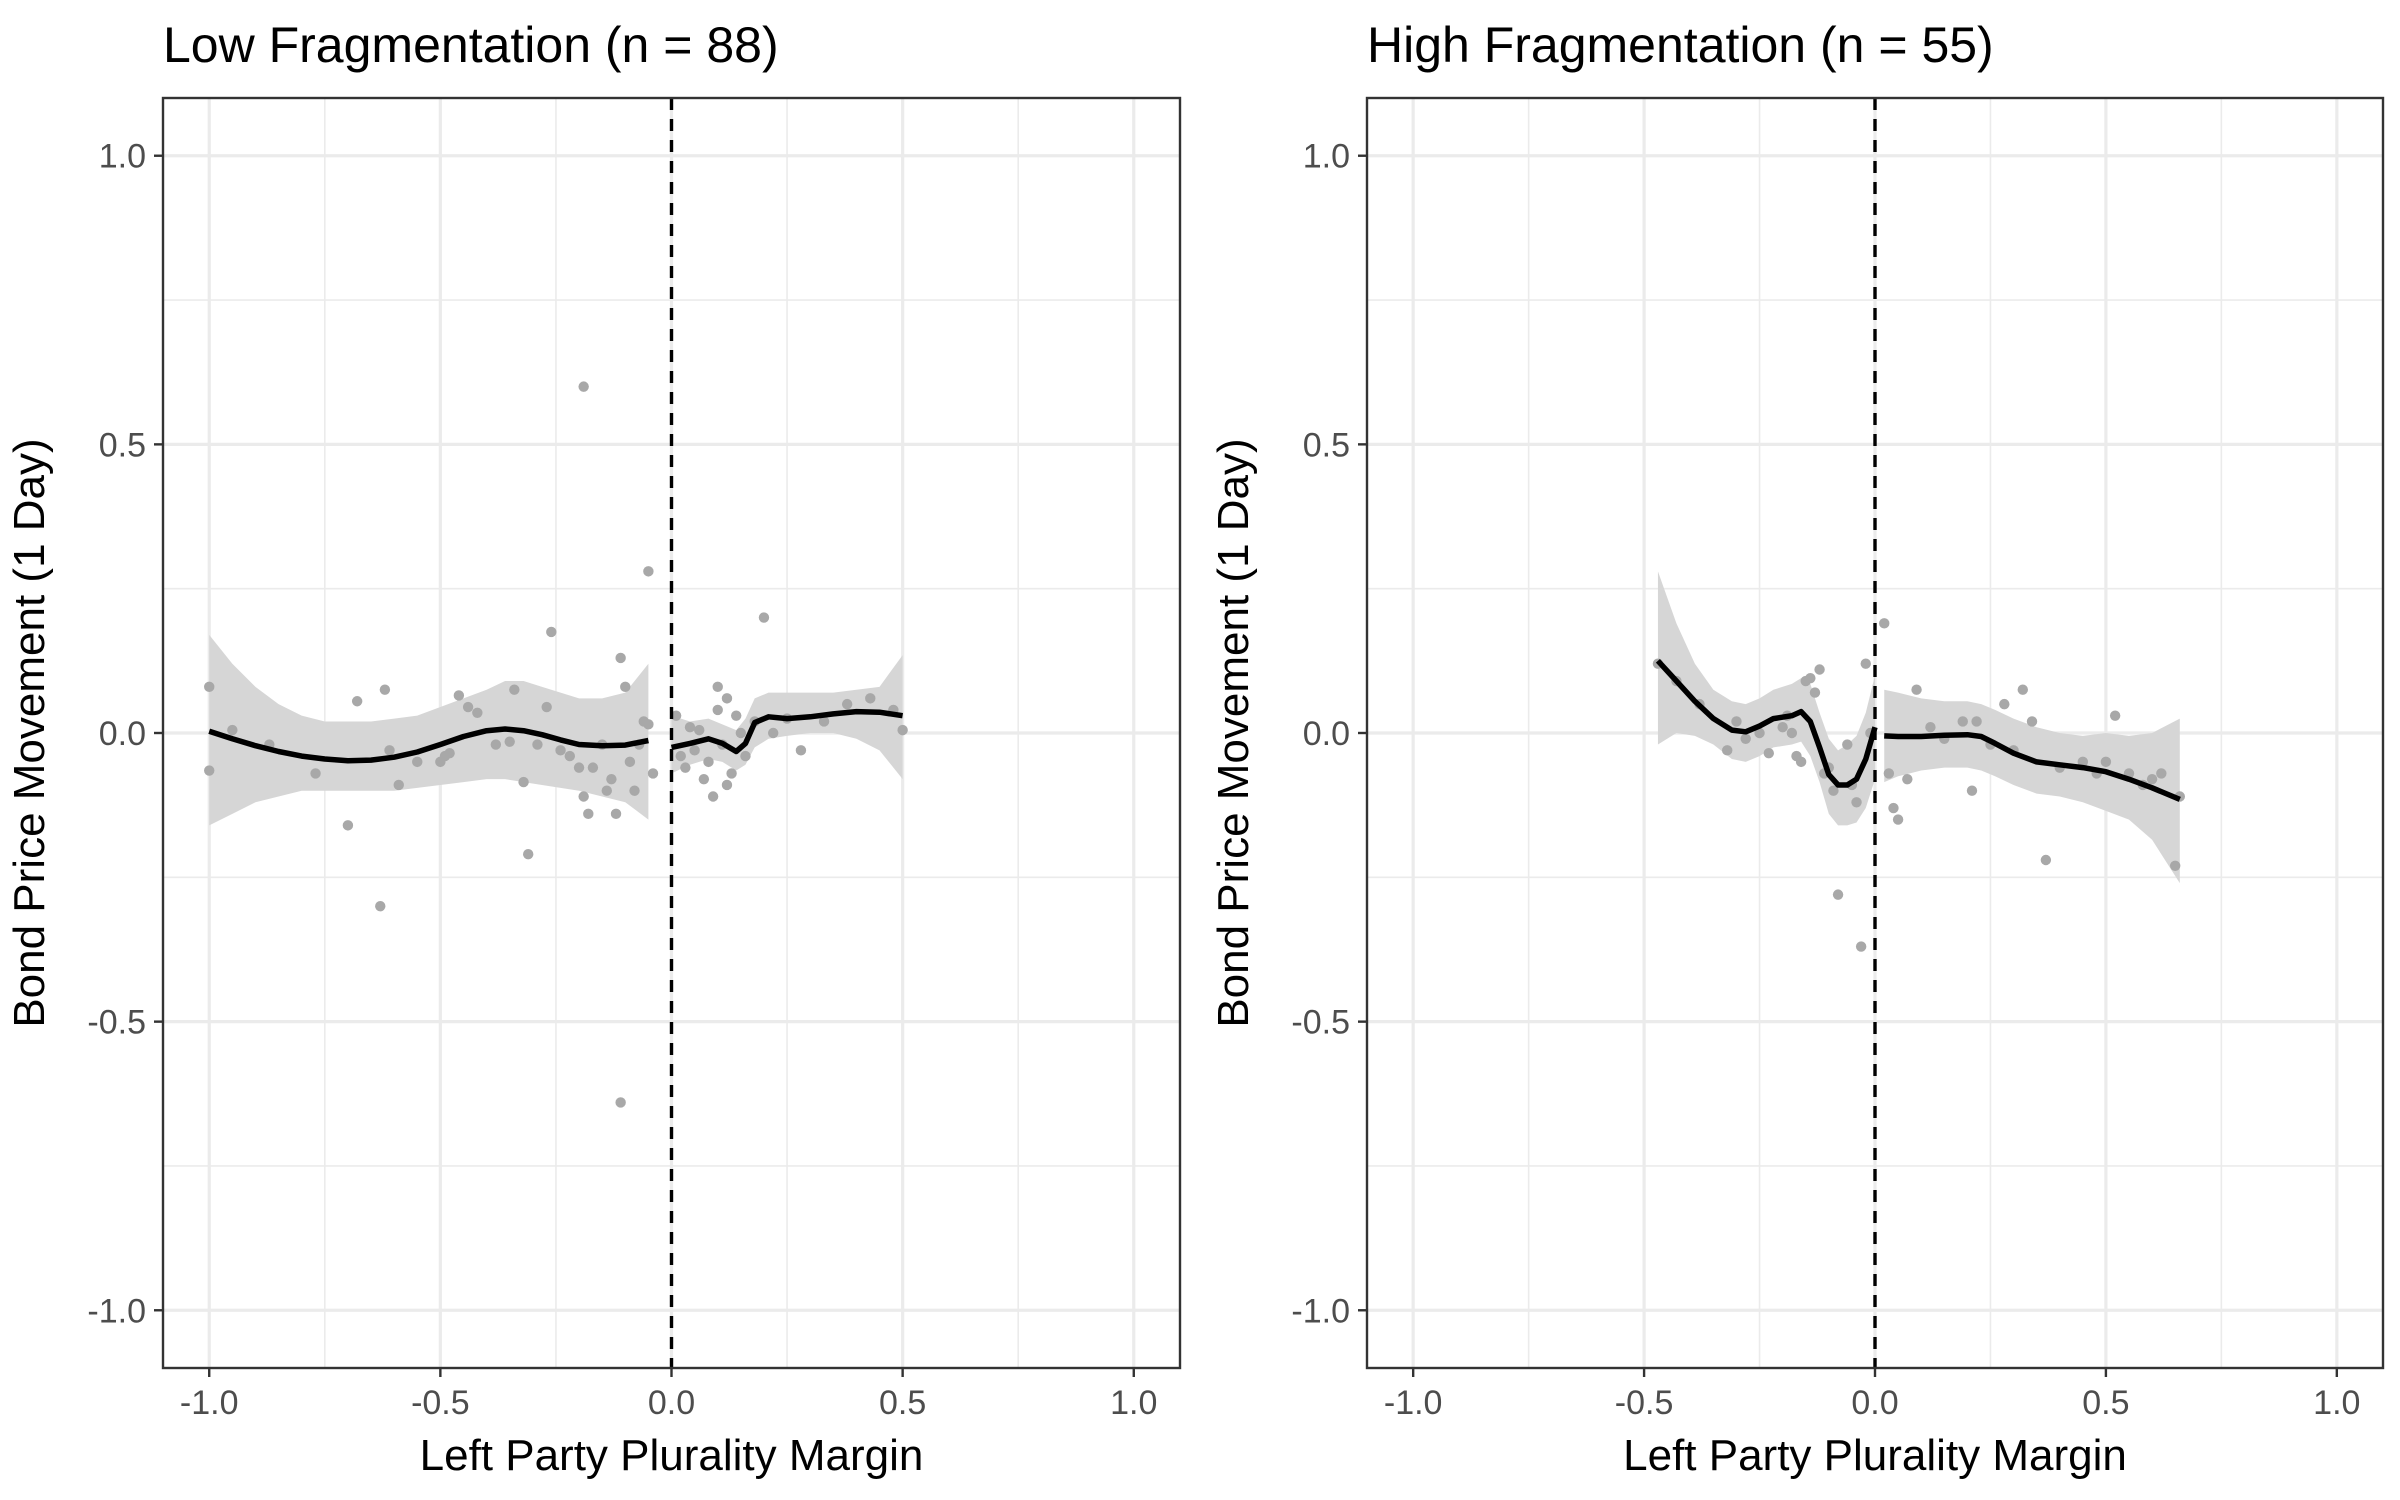  I want to click on confidence-band-right, so click(2032, 786).